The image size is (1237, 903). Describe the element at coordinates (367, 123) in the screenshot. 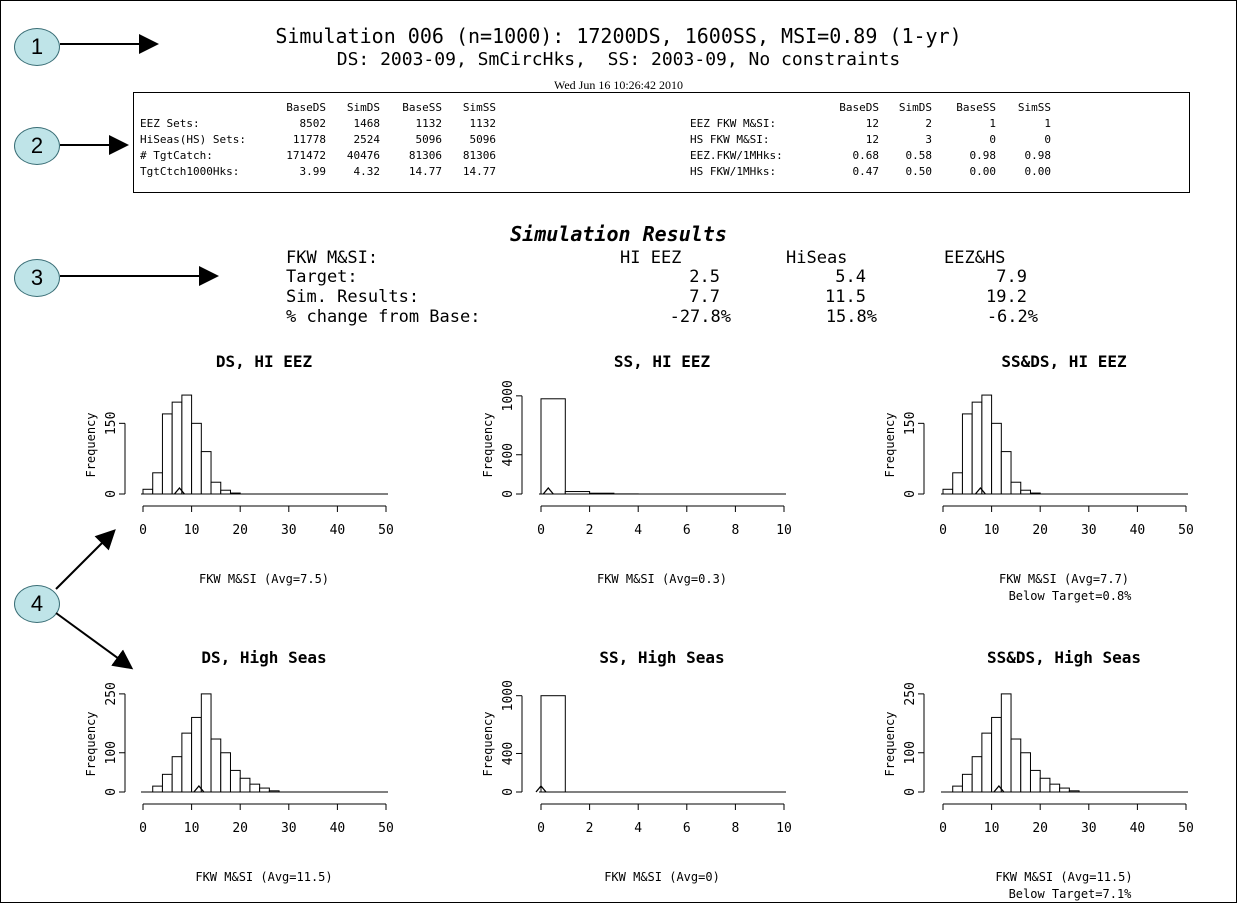

I see `info-cell: 1468` at that location.